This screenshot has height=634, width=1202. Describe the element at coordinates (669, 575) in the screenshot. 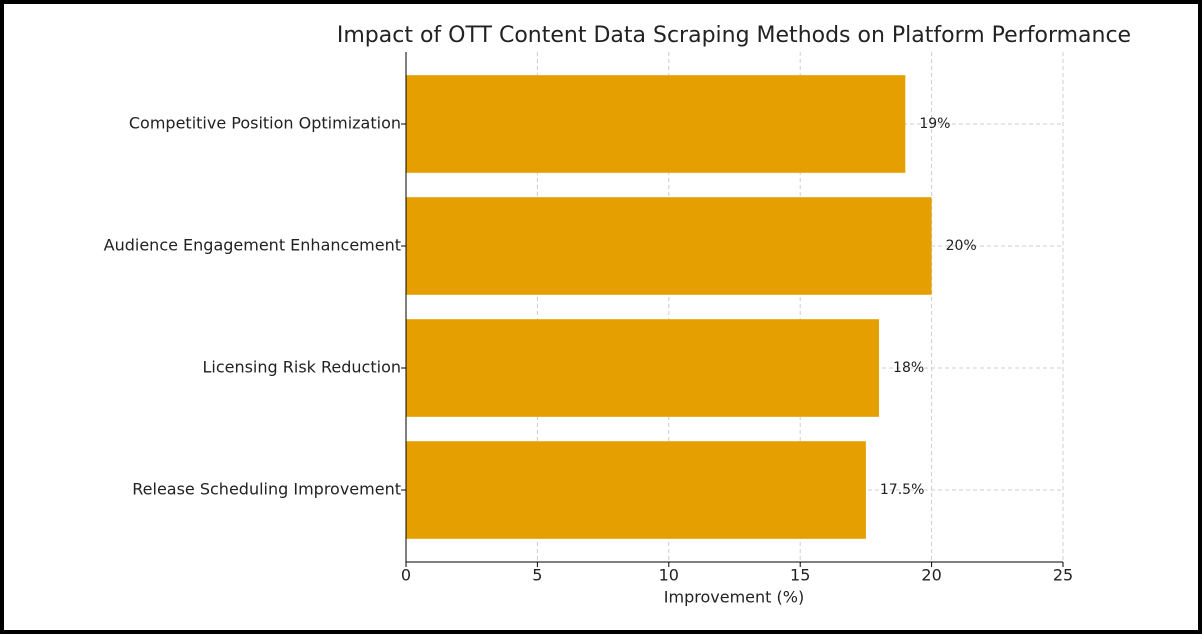

I see `x-tick-label: 10` at that location.